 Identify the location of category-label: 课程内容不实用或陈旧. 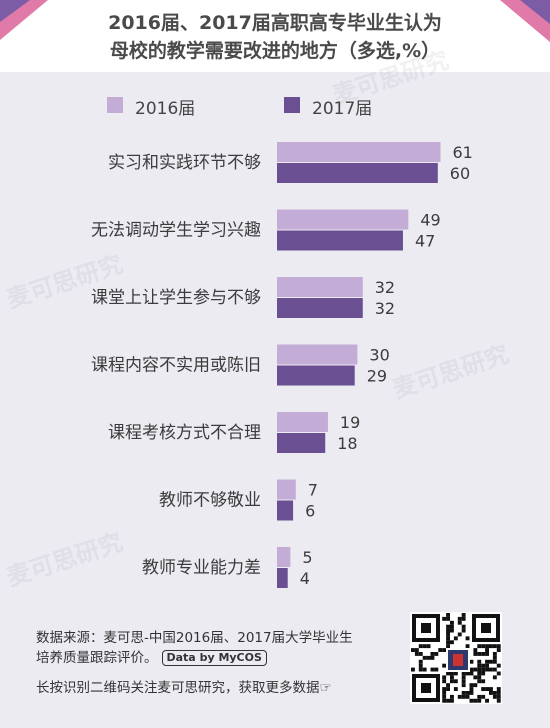
(176, 366).